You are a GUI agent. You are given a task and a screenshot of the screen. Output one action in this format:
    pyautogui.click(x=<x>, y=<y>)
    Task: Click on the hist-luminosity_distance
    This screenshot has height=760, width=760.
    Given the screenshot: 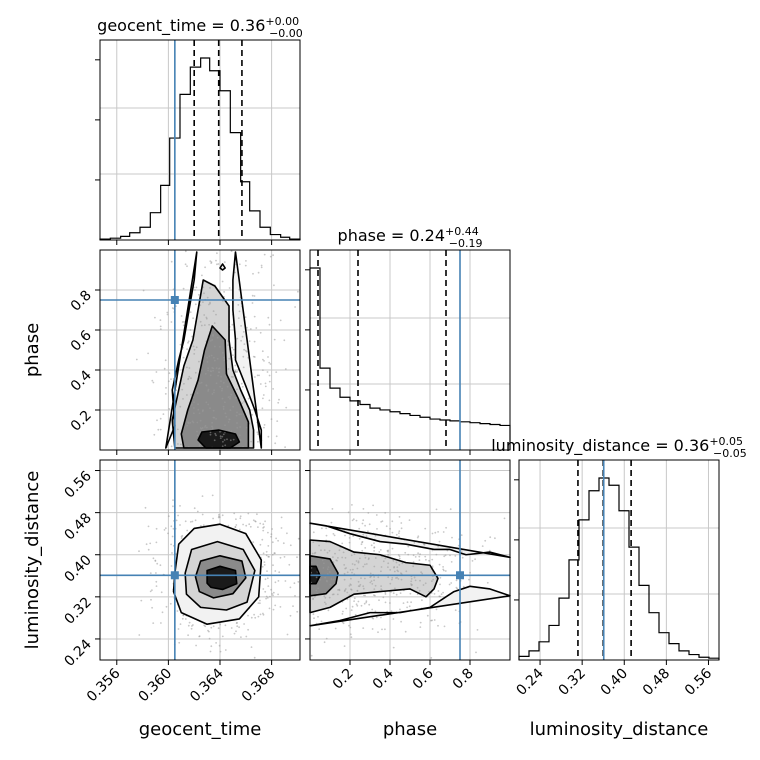 What is the action you would take?
    pyautogui.click(x=619, y=568)
    